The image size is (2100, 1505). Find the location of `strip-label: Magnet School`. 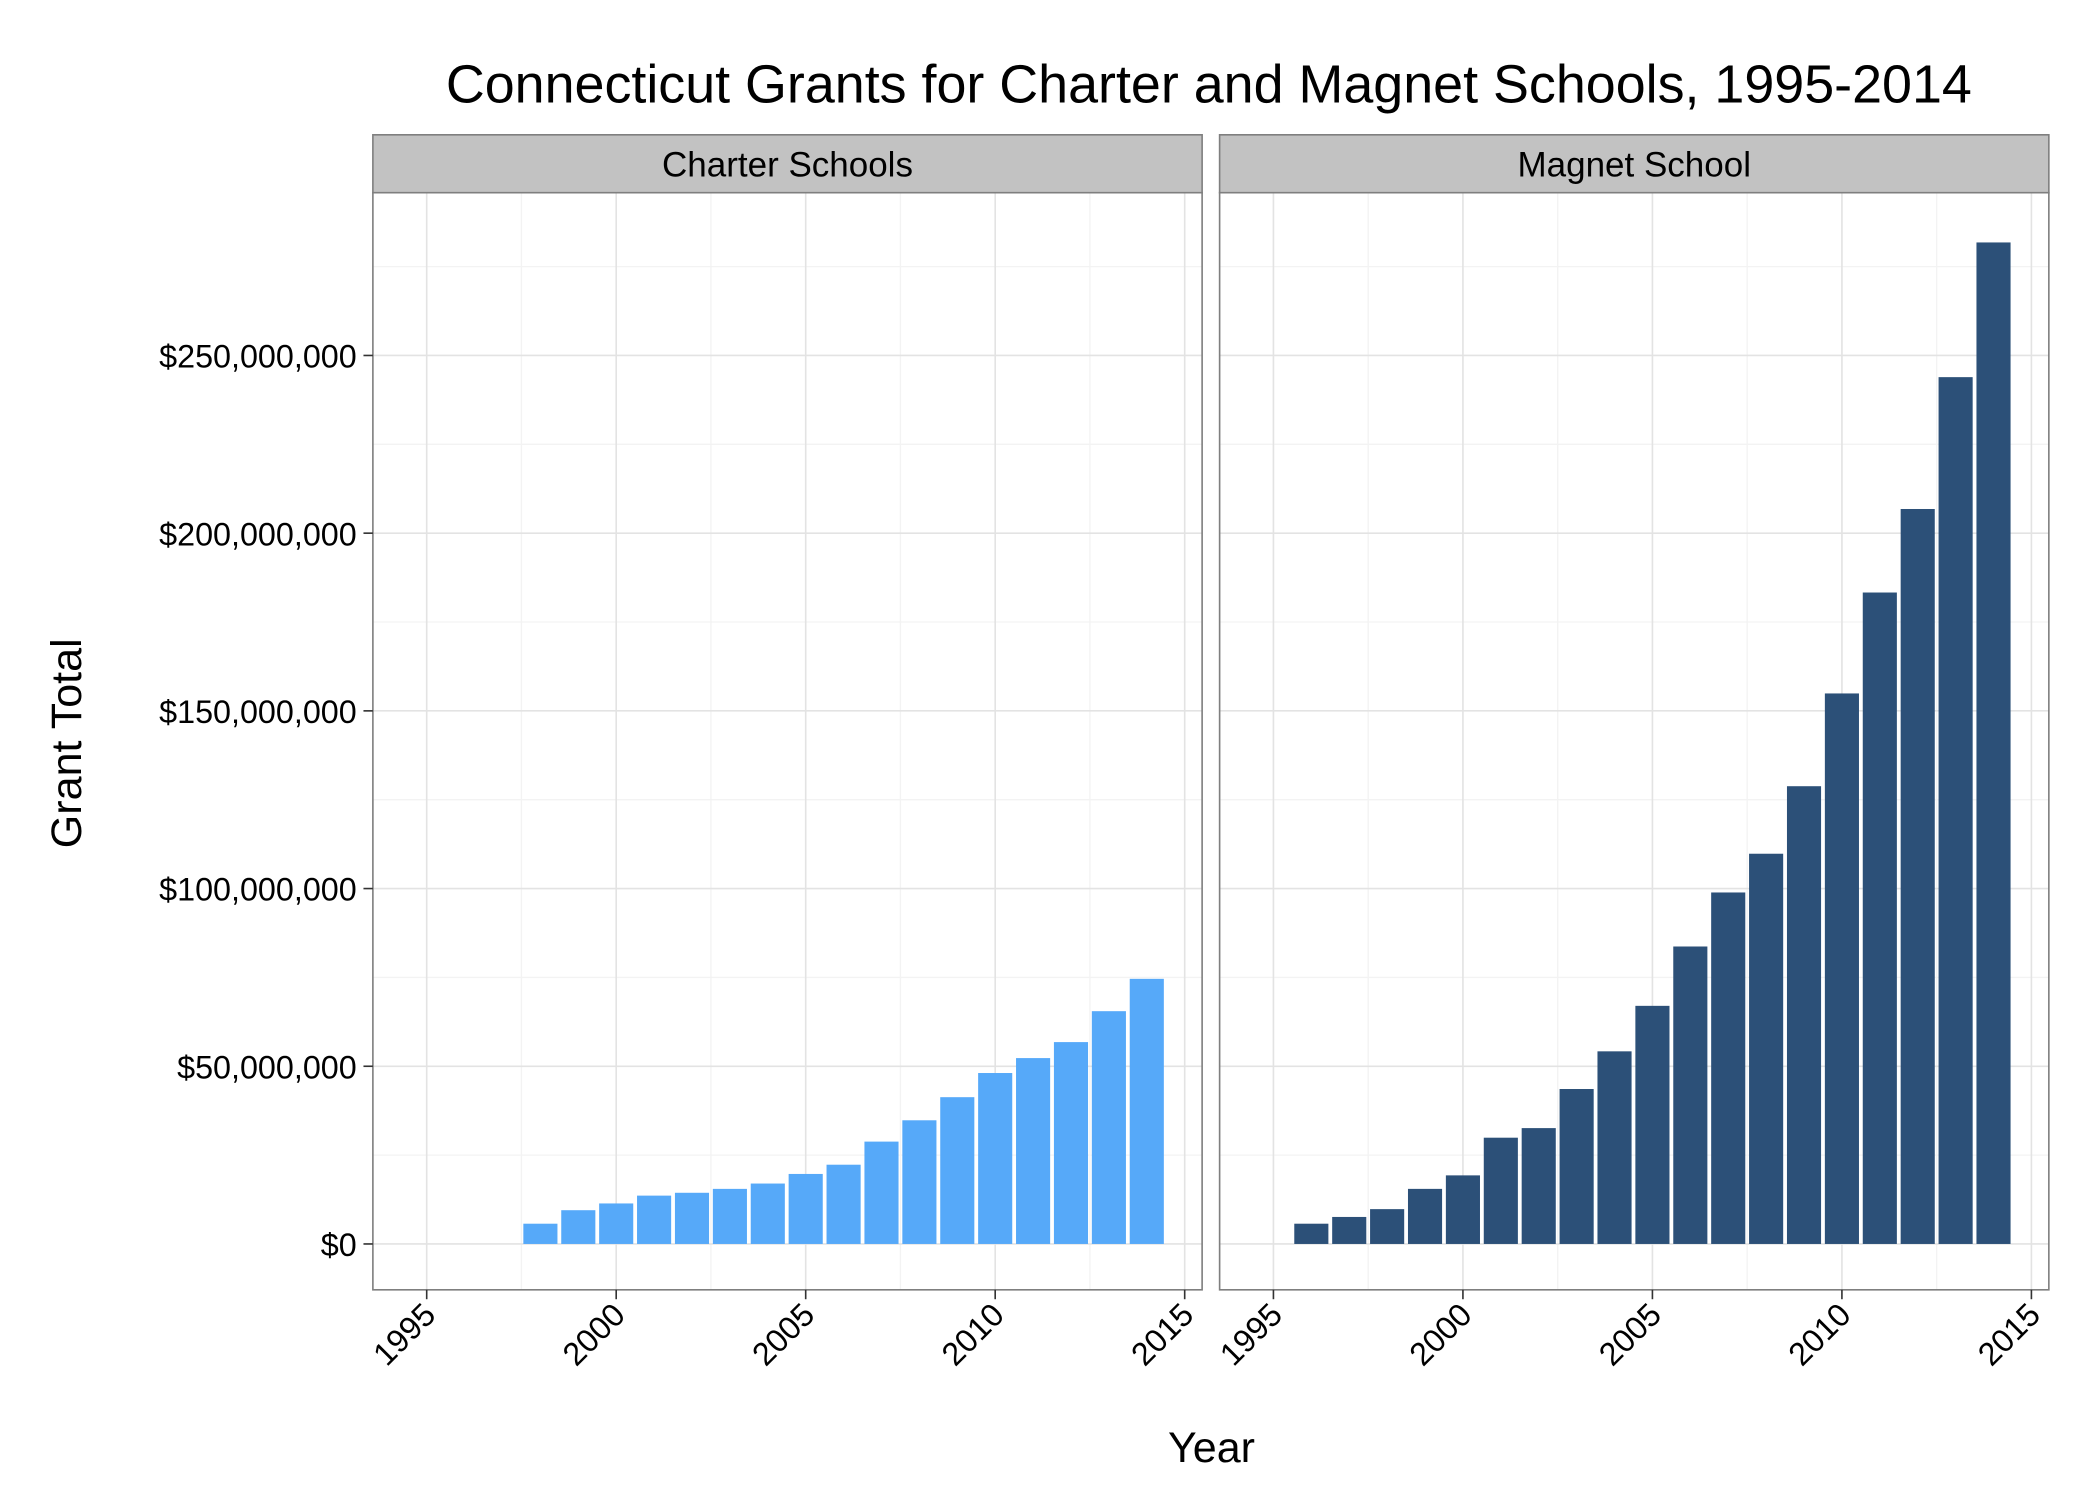

strip-label: Magnet School is located at coordinates (1633, 165).